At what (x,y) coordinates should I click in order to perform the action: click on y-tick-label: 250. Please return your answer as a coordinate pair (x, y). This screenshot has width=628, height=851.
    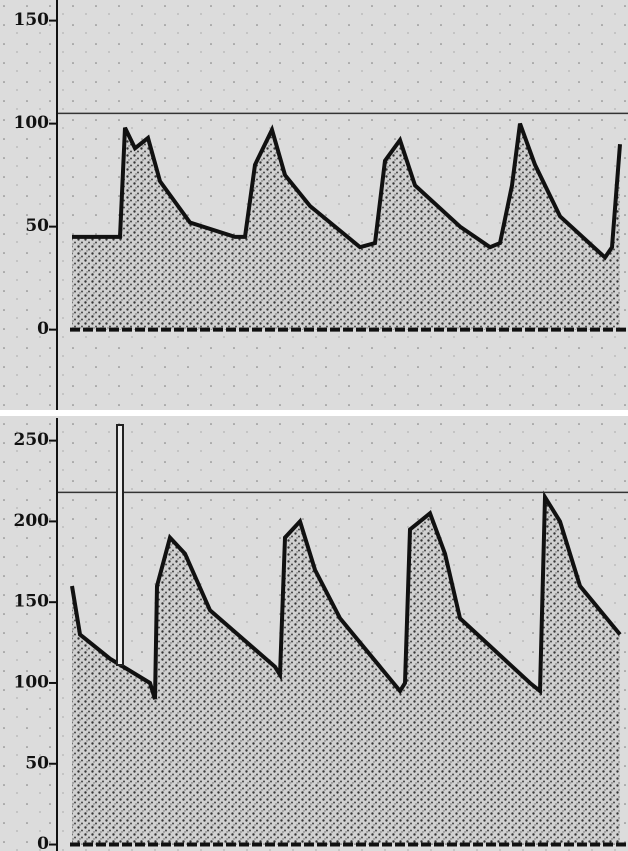
    Looking at the image, I should click on (32, 440).